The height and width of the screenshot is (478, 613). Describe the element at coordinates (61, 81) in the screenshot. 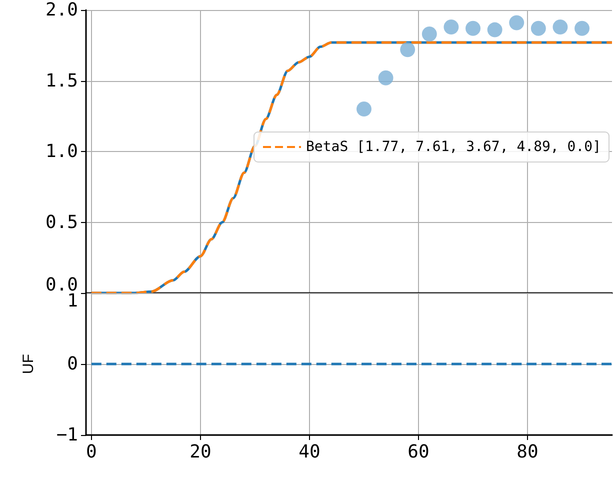

I see `y-tick-label: 1.5` at that location.